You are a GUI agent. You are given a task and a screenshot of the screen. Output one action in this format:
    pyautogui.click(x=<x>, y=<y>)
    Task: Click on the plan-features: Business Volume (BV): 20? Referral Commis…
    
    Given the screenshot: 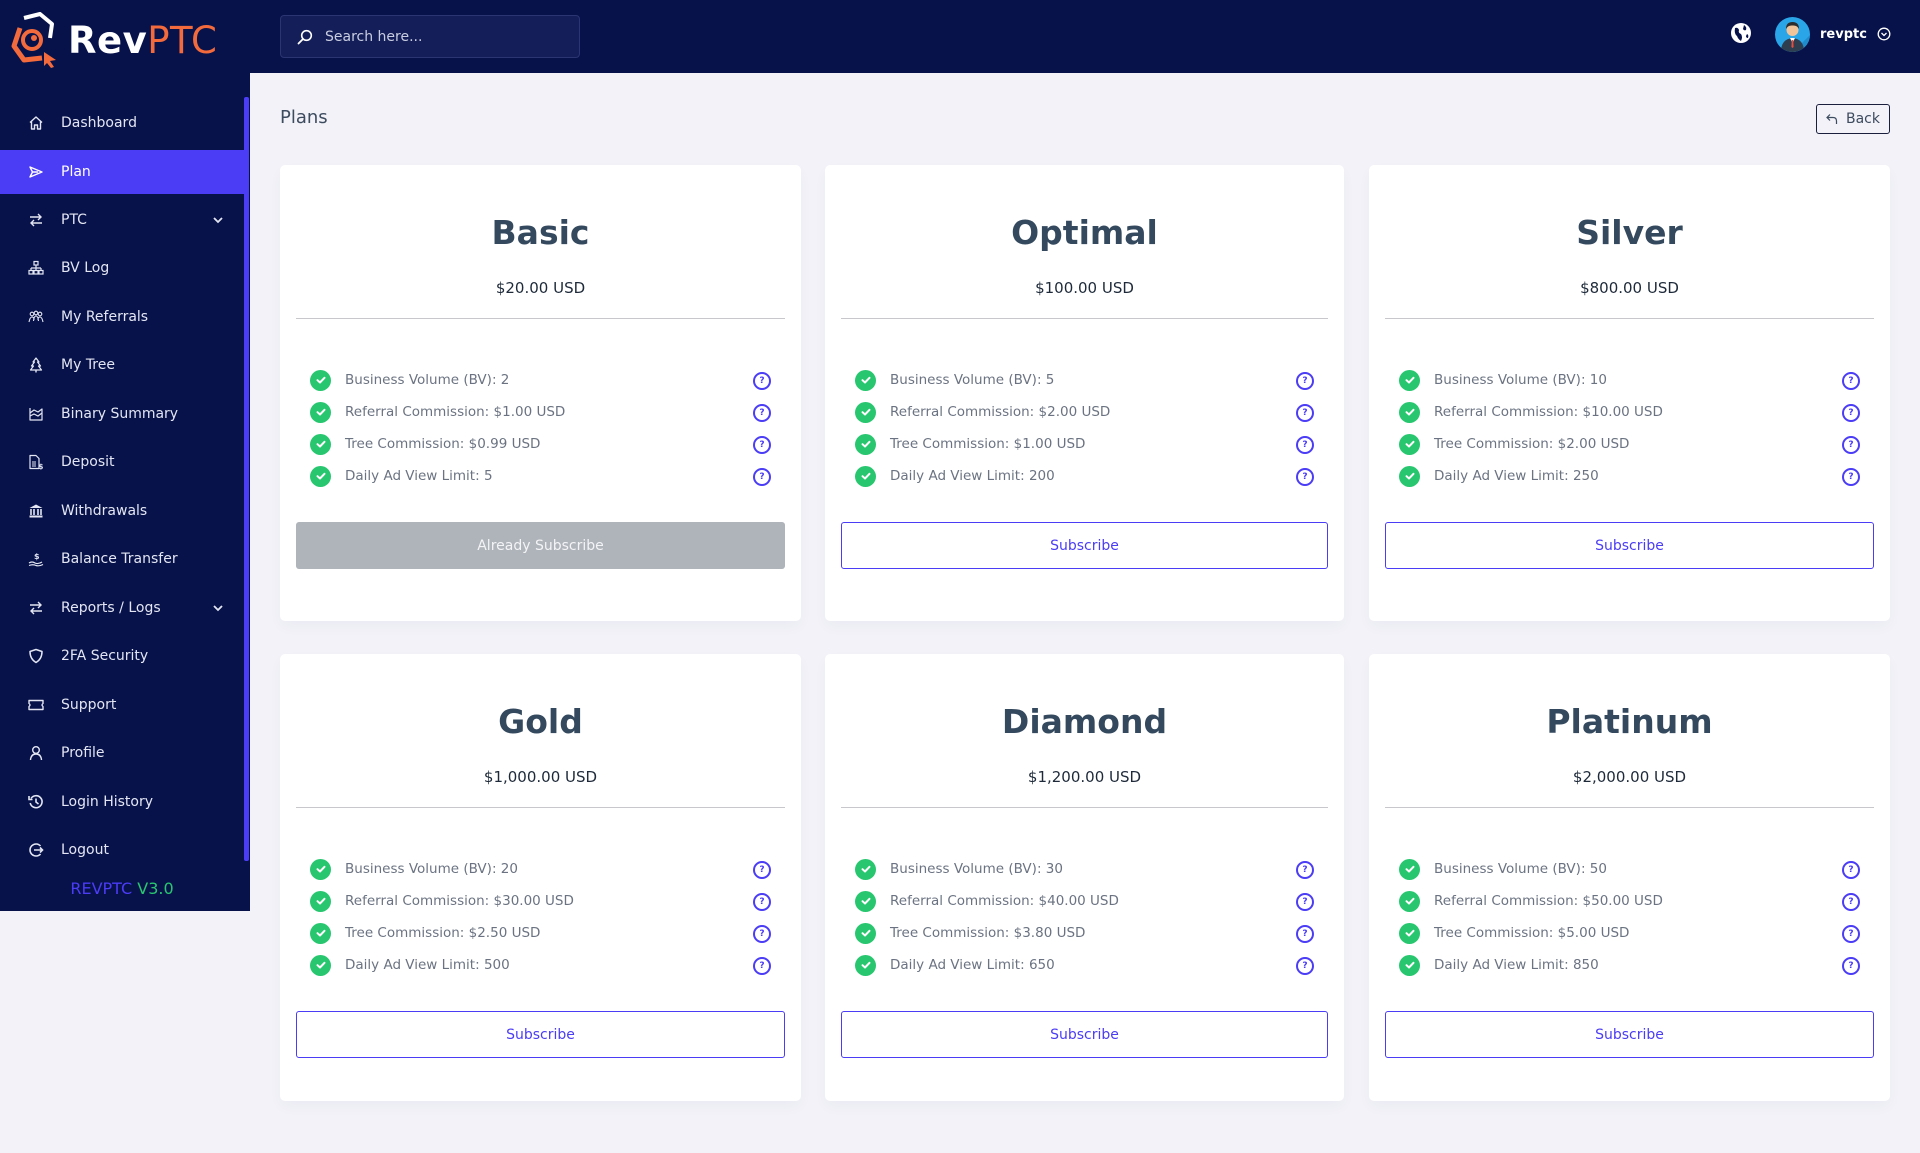 What is the action you would take?
    pyautogui.click(x=540, y=917)
    